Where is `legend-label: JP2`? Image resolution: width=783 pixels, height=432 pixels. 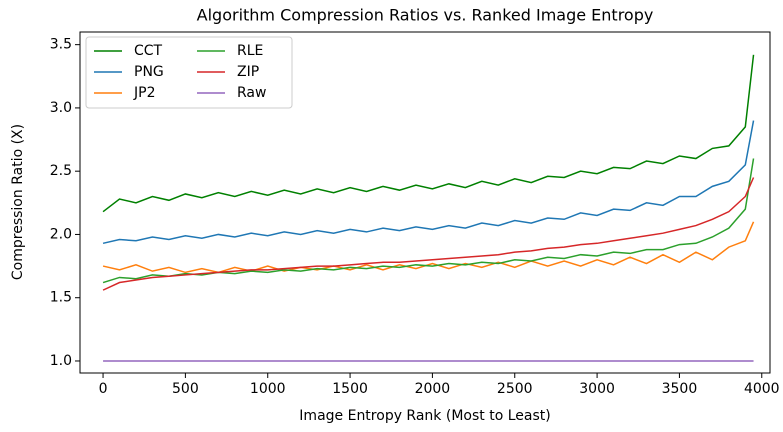
legend-label: JP2 is located at coordinates (144, 93).